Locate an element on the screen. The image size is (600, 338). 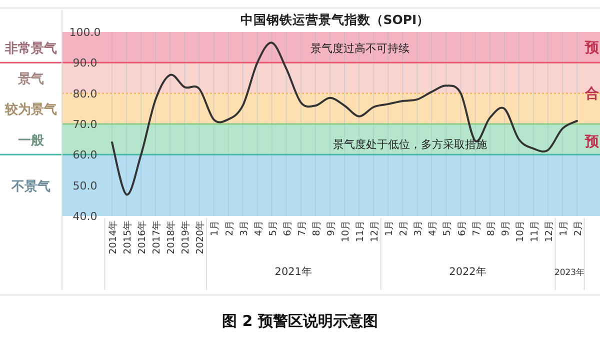
band-label: 一般 is located at coordinates (31, 140).